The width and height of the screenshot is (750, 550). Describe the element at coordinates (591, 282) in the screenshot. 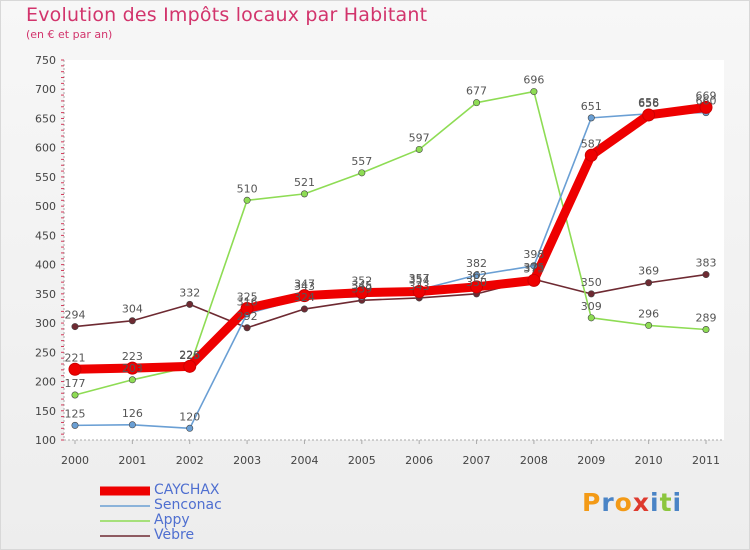

I see `data-label-vèbre: 350` at that location.